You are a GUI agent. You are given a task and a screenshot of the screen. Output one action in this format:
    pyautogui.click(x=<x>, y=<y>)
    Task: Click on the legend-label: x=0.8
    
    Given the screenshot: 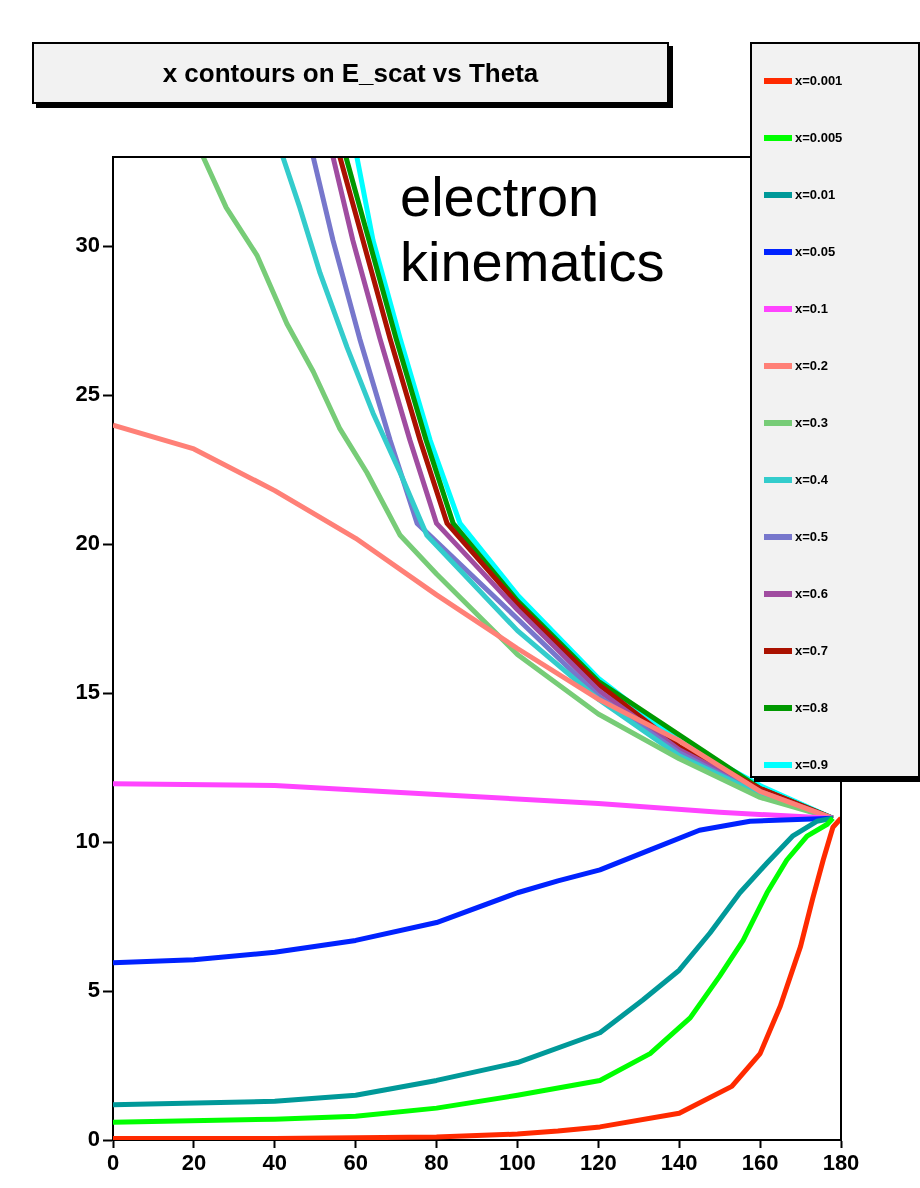 What is the action you would take?
    pyautogui.click(x=811, y=707)
    